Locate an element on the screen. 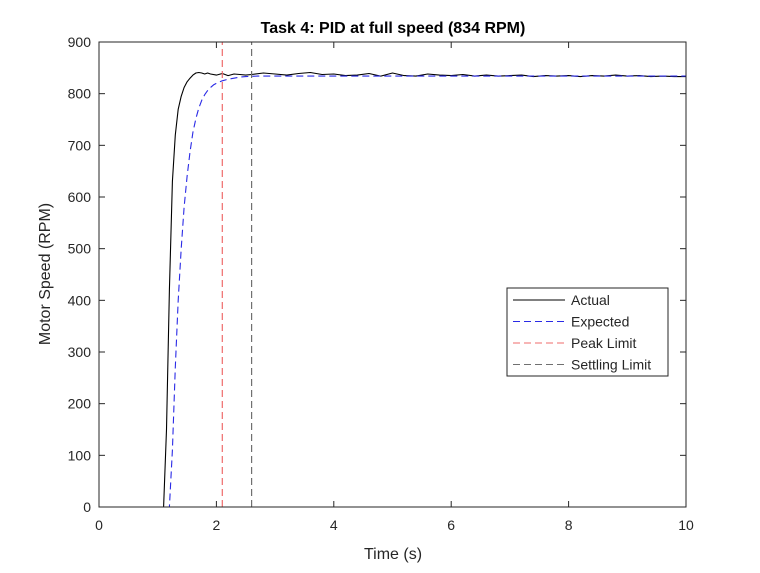 The image size is (760, 573). x-tick-label: 10 is located at coordinates (686, 525).